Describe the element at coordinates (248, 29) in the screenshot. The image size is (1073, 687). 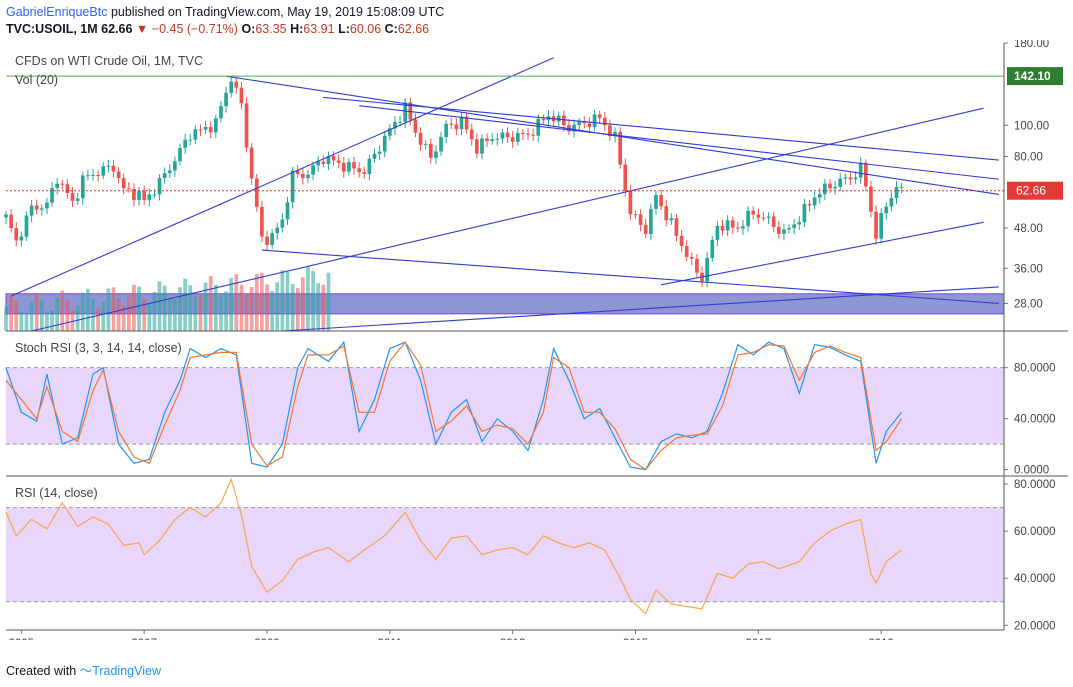
I see `ohlc-o-label: O:` at that location.